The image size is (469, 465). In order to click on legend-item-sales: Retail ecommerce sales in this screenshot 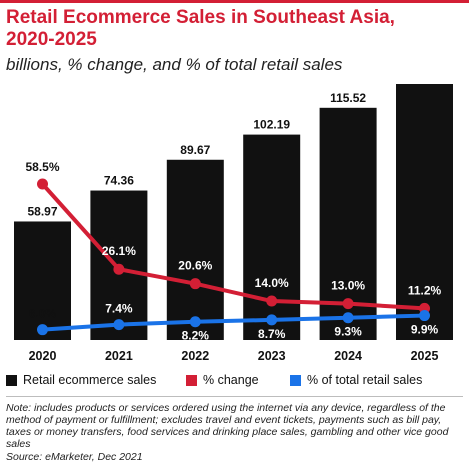, I will do `click(81, 380)`.